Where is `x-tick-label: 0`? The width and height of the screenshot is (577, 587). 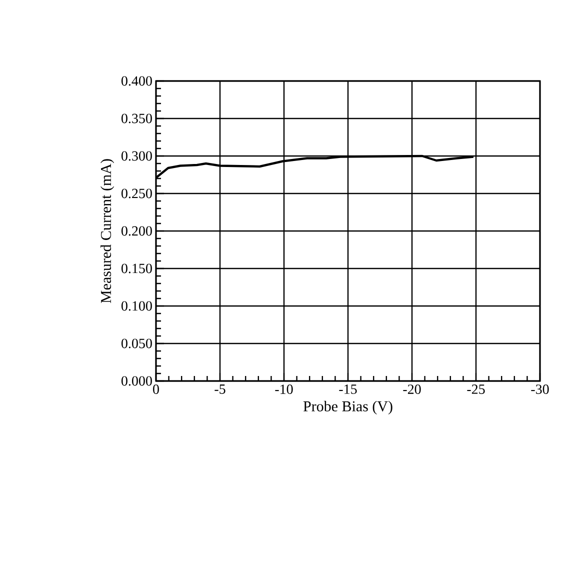 x-tick-label: 0 is located at coordinates (156, 389).